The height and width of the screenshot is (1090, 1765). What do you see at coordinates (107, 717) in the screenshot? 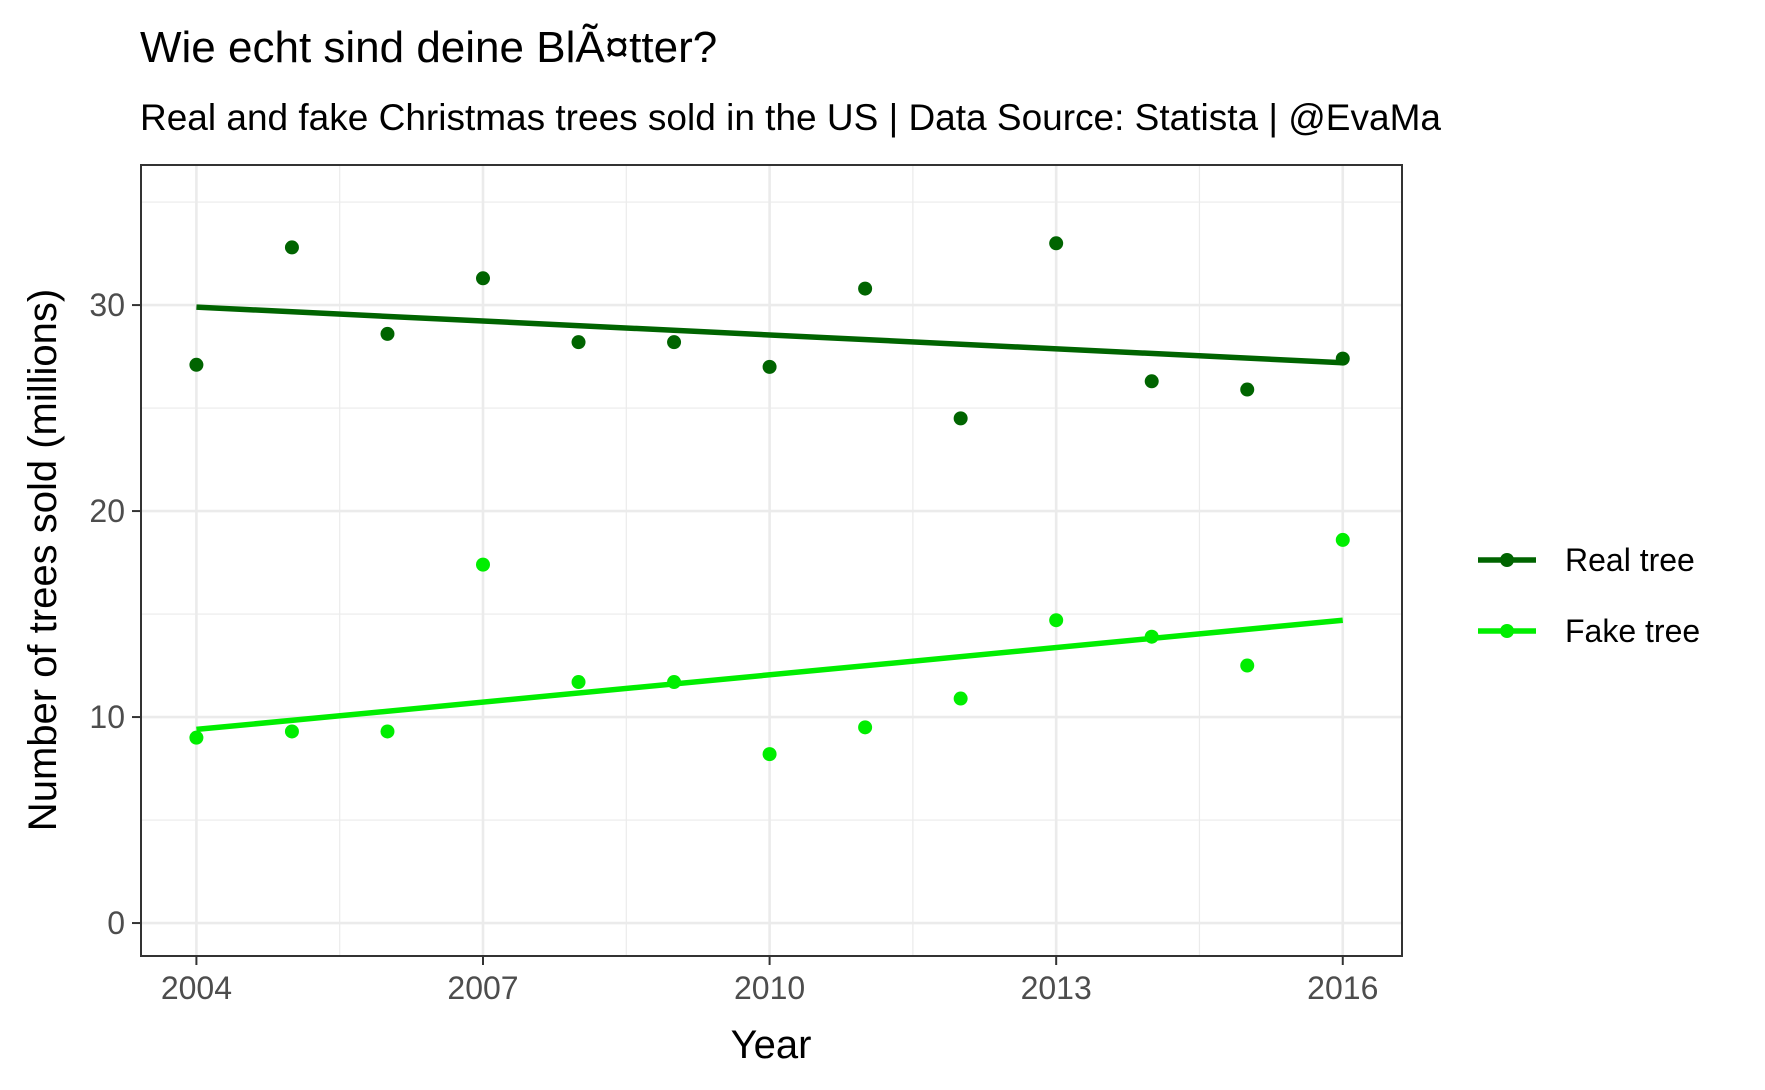
I see `y-tick-label: 10` at bounding box center [107, 717].